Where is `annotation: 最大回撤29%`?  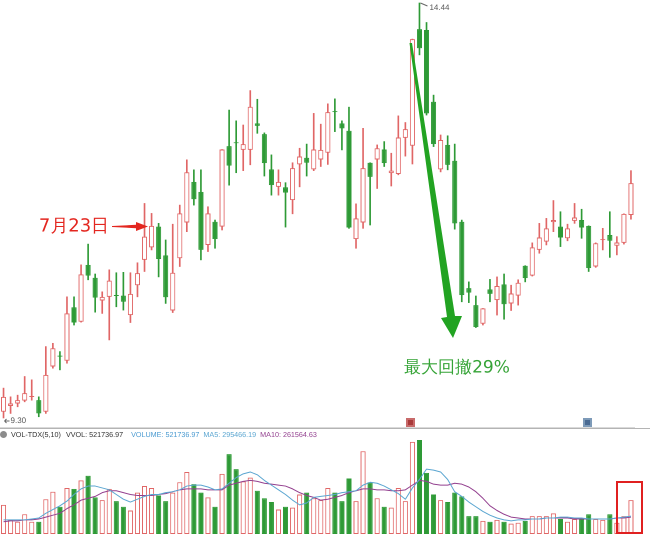
annotation: 最大回撤29% is located at coordinates (457, 367).